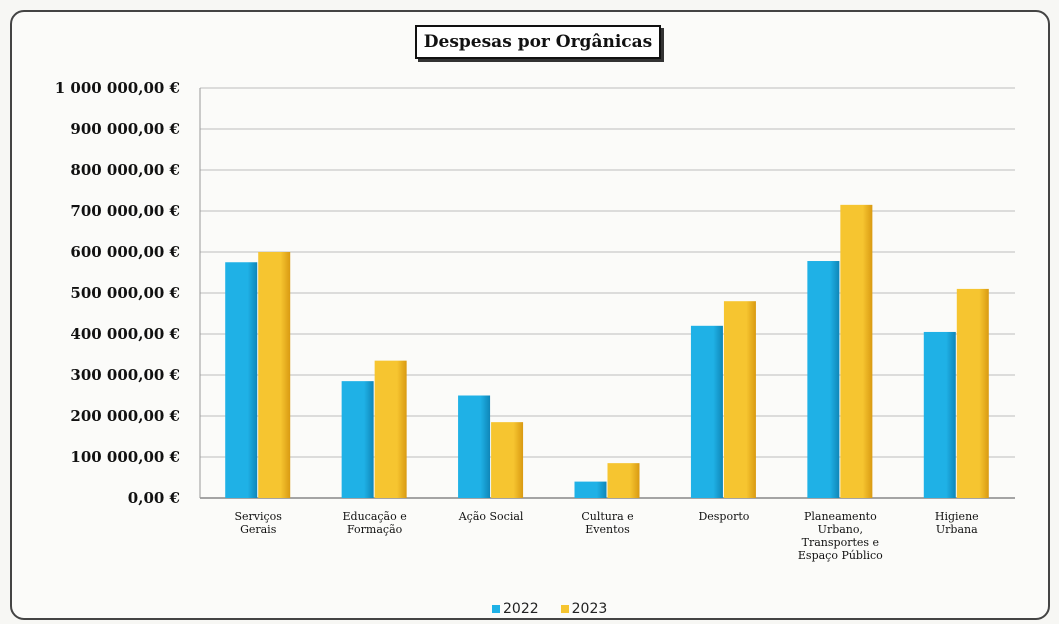  I want to click on legend: 2022 2023, so click(549, 609).